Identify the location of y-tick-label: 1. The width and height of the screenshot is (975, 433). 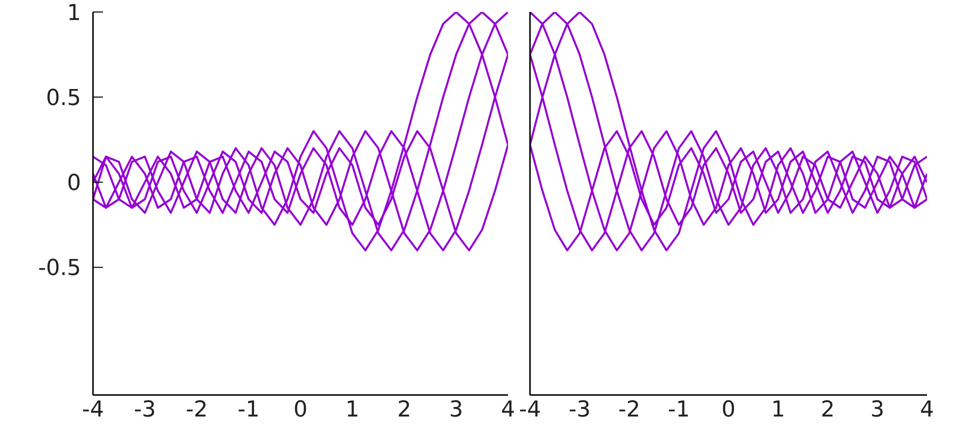
(74, 13).